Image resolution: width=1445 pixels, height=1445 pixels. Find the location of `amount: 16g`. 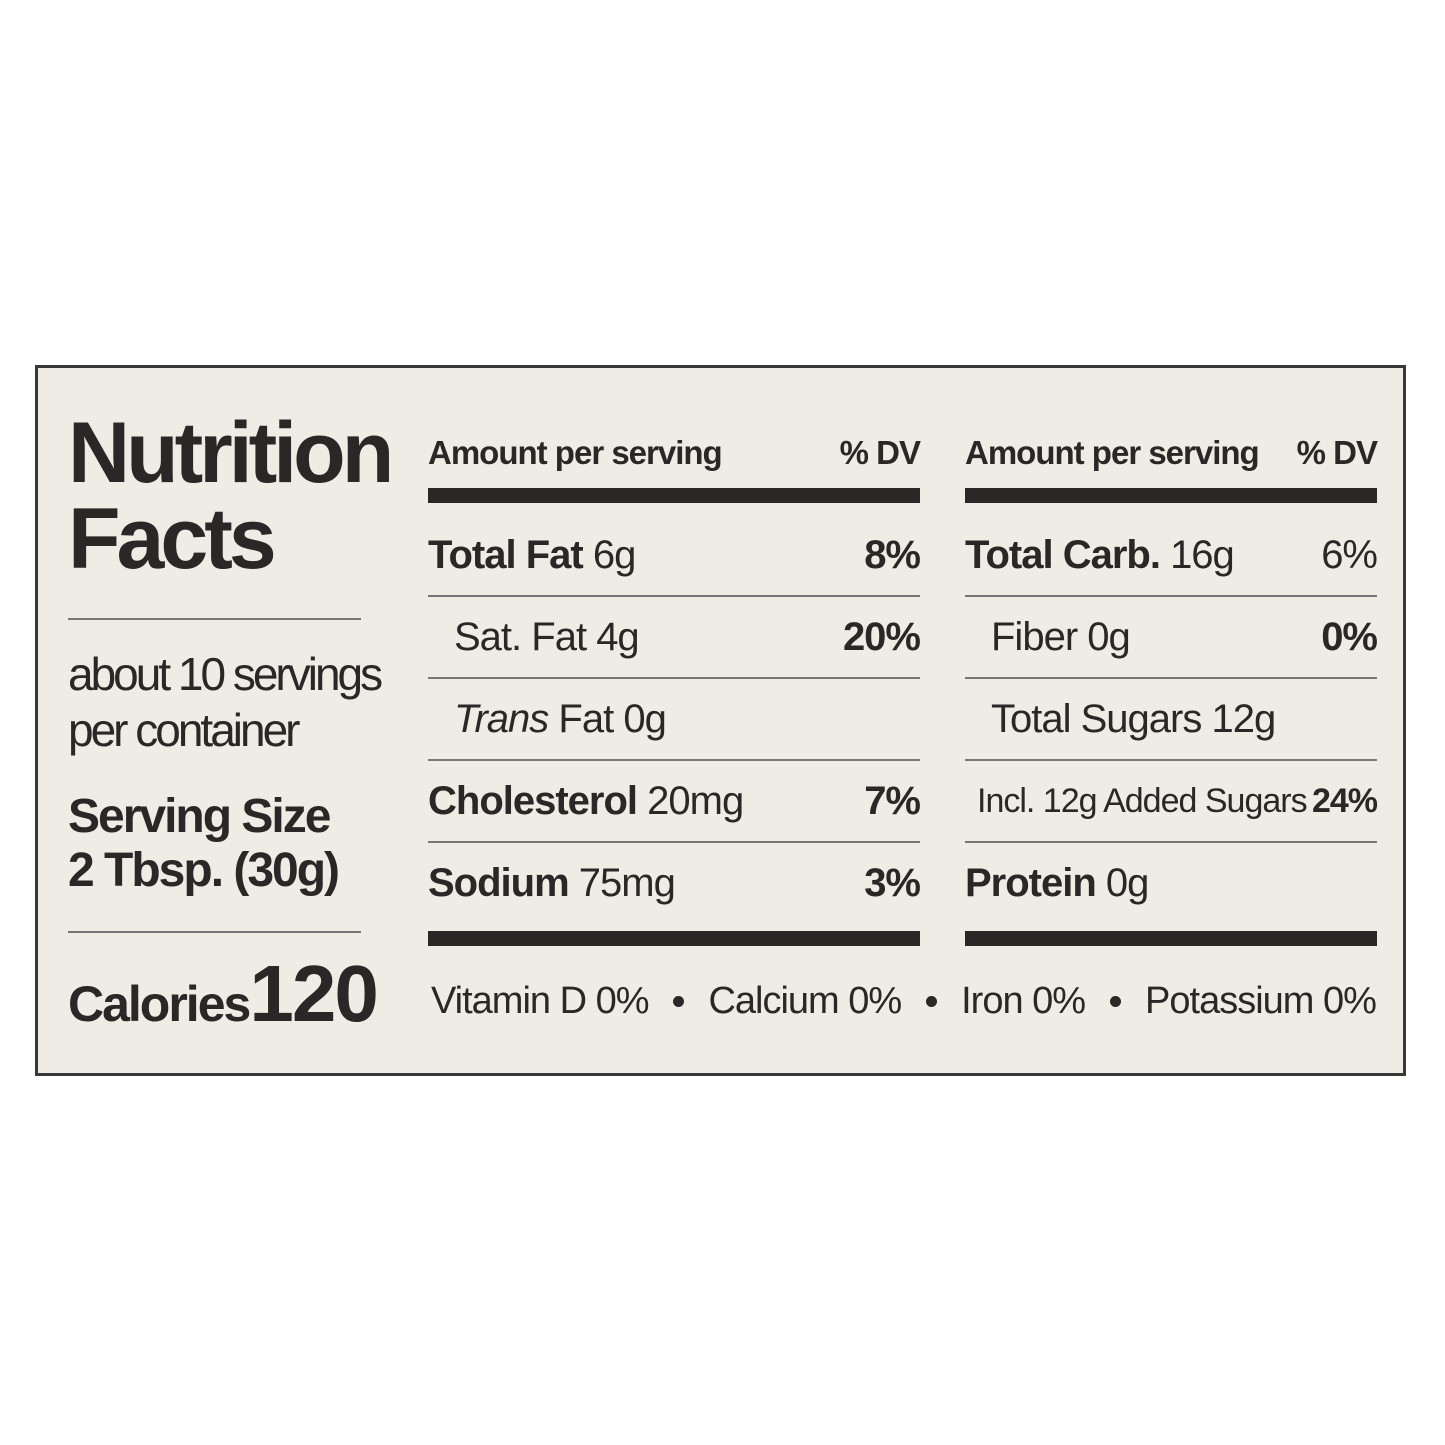

amount: 16g is located at coordinates (1202, 554).